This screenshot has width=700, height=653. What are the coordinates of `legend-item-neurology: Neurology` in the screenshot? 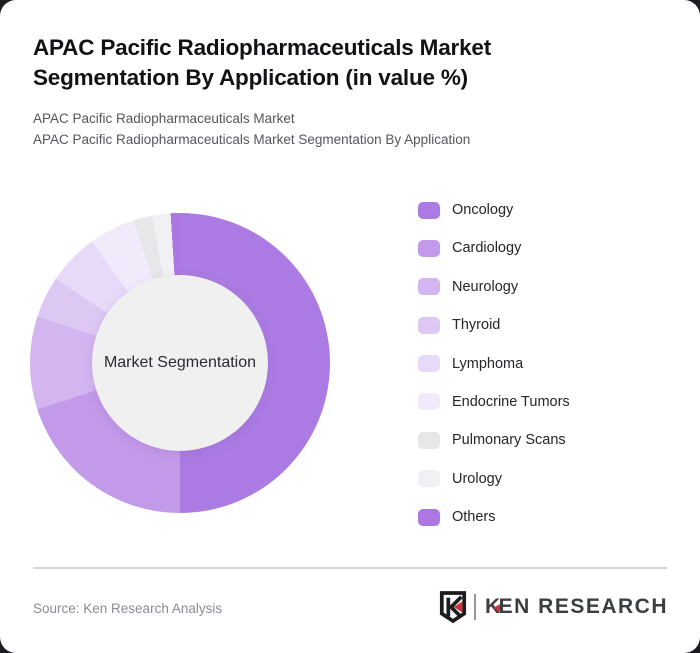 It's located at (494, 287).